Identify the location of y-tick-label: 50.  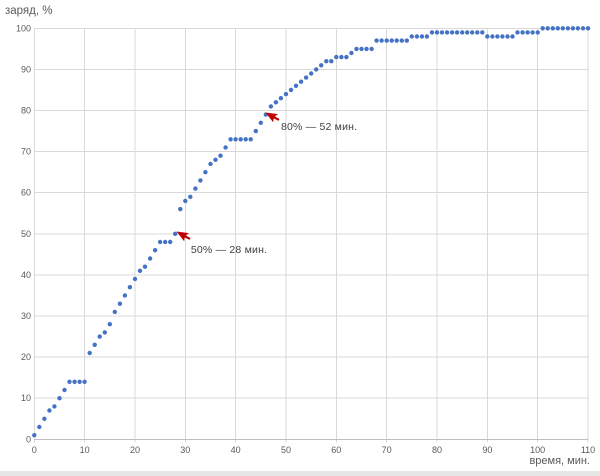
(26, 234).